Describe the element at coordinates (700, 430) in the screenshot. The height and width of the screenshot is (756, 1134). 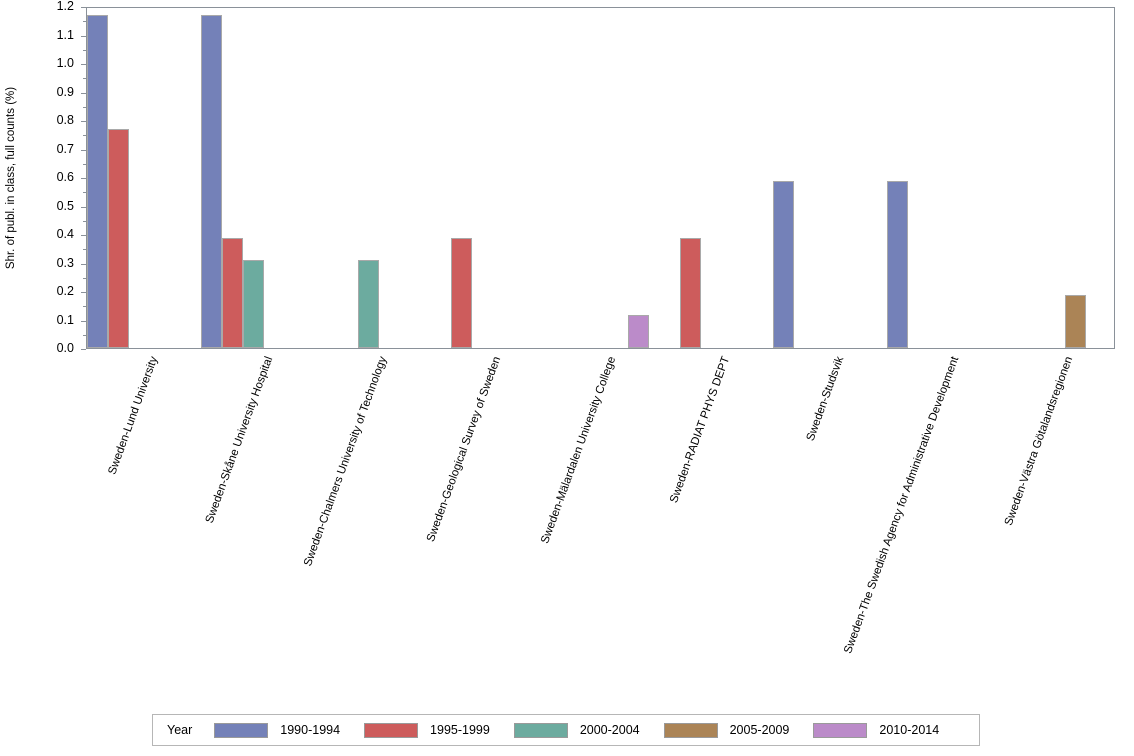
I see `x-axis-tick-label-text: Sweden-RADIAT PHYS DEPT` at that location.